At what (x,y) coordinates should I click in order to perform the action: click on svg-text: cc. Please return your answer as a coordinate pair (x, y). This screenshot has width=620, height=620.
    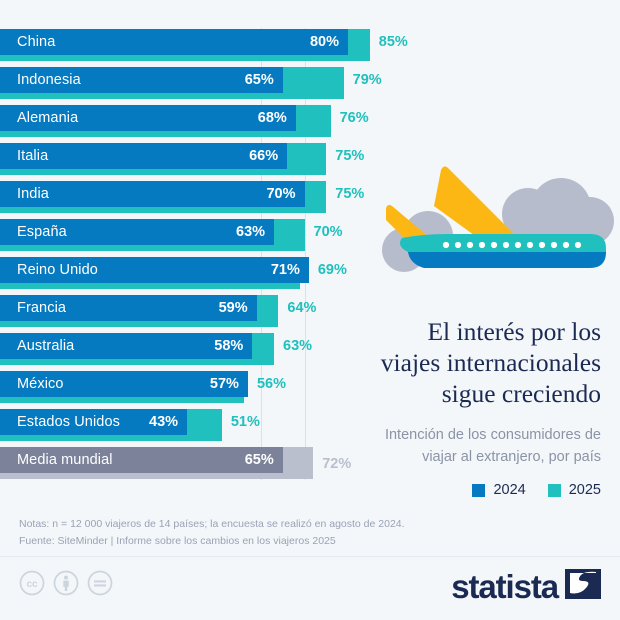
    Looking at the image, I should click on (32, 584).